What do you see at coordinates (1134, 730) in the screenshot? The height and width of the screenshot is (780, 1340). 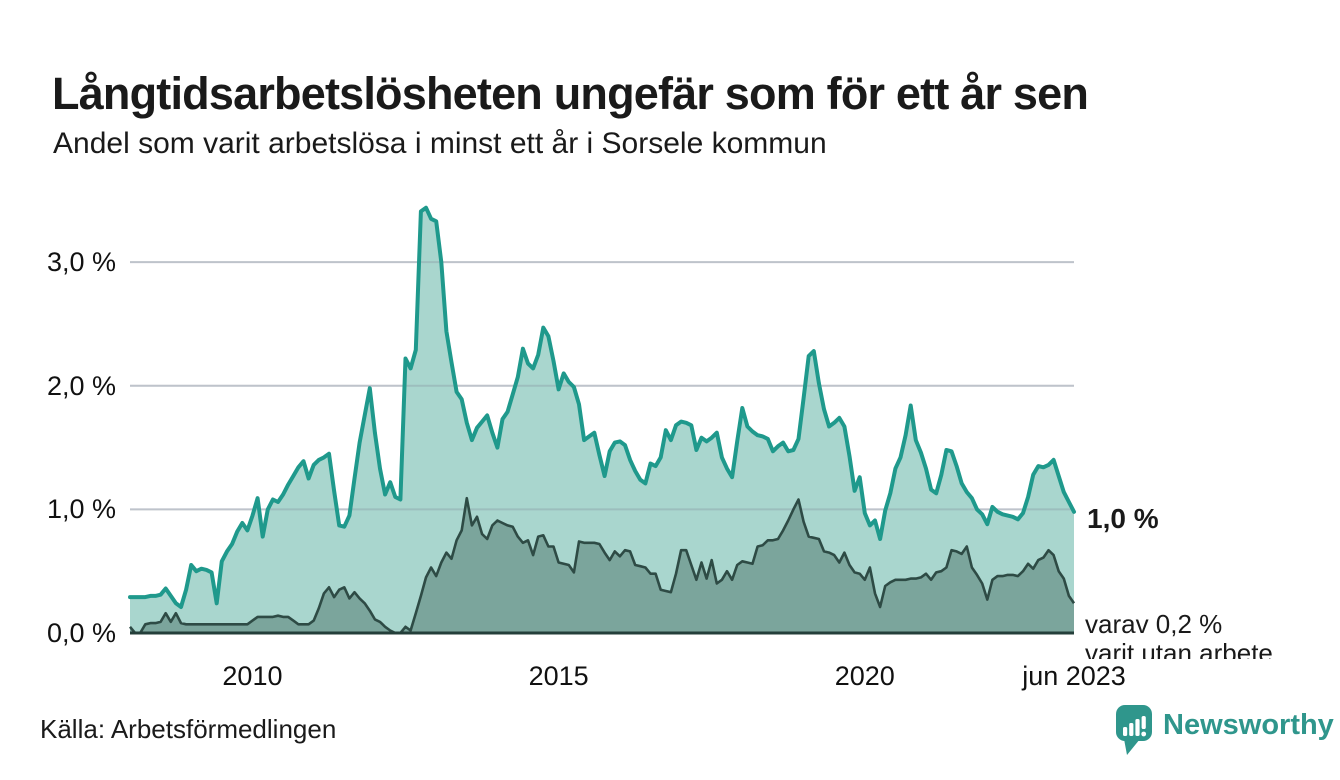 I see `newsworthy-logo-icon` at bounding box center [1134, 730].